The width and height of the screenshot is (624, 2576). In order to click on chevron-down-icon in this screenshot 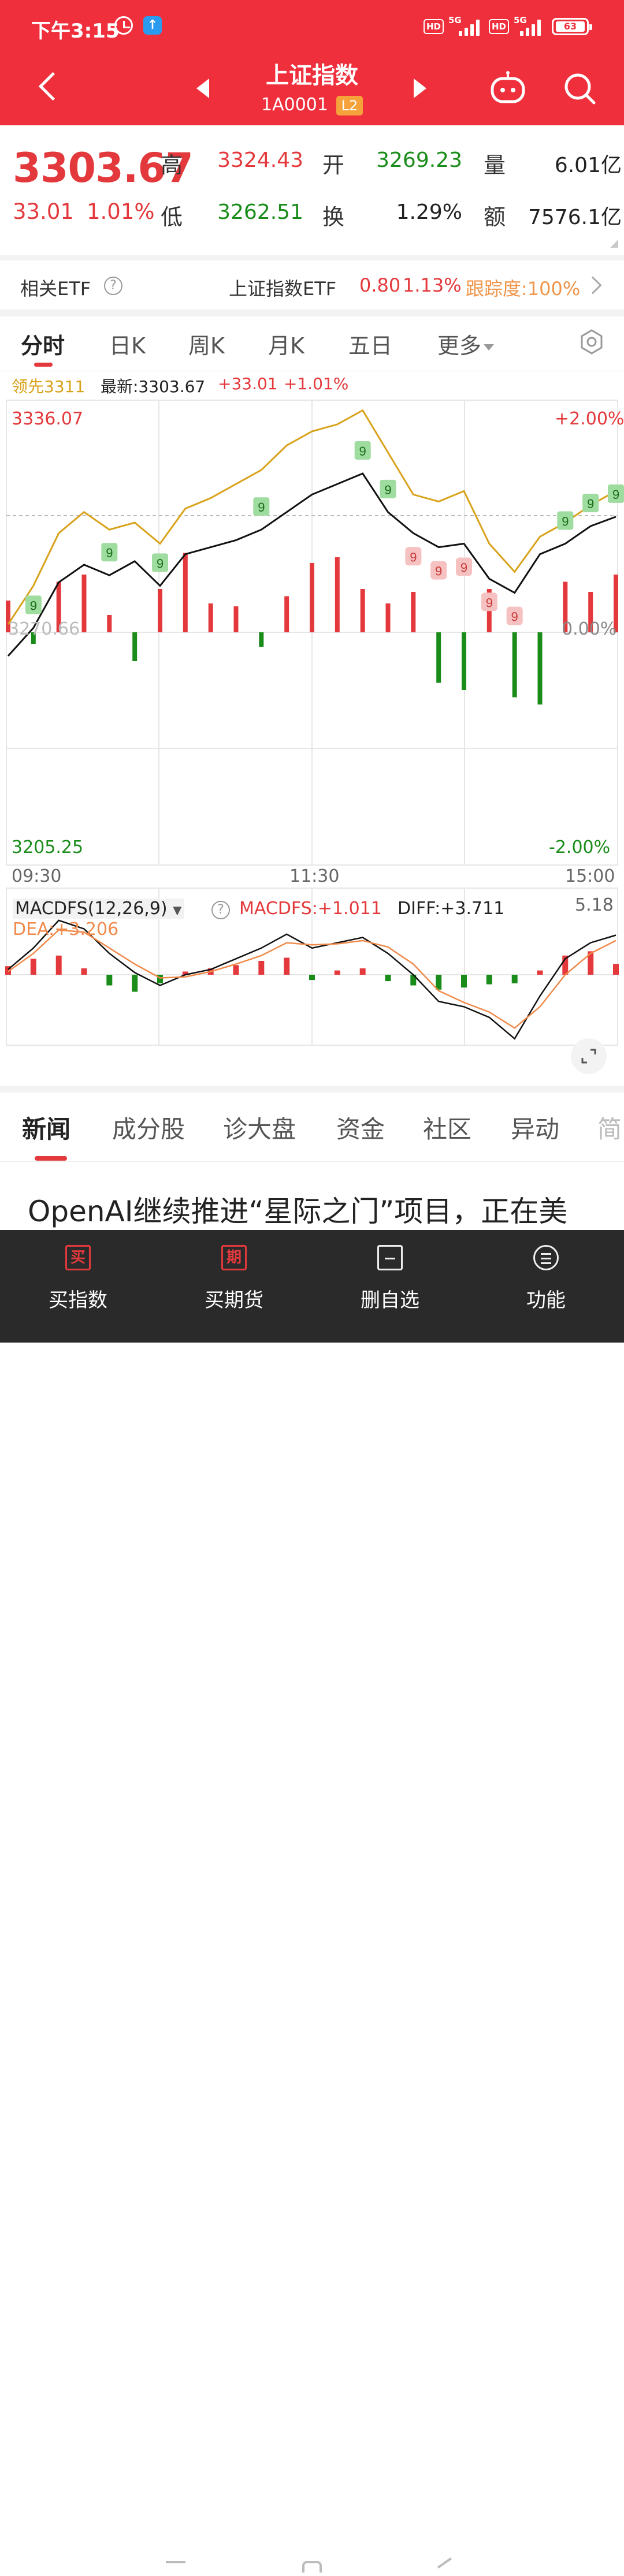, I will do `click(489, 347)`.